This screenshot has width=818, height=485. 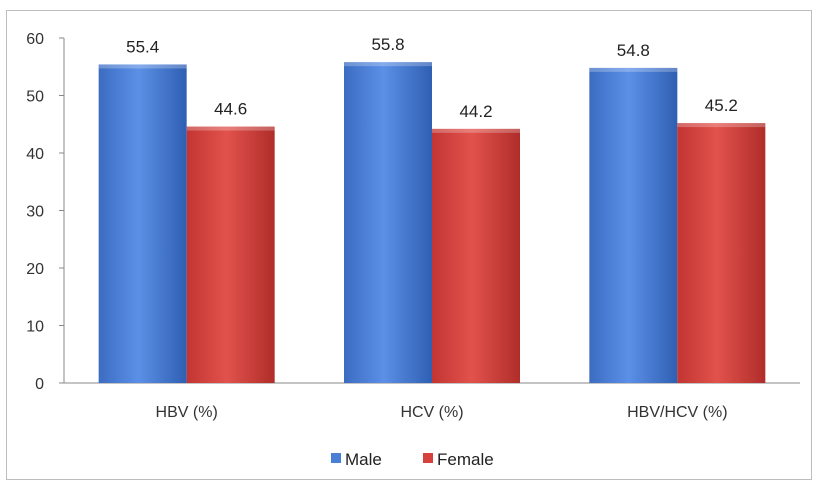 I want to click on y-tick-labels: 0 10 20 30 40 50 60, so click(x=45, y=212).